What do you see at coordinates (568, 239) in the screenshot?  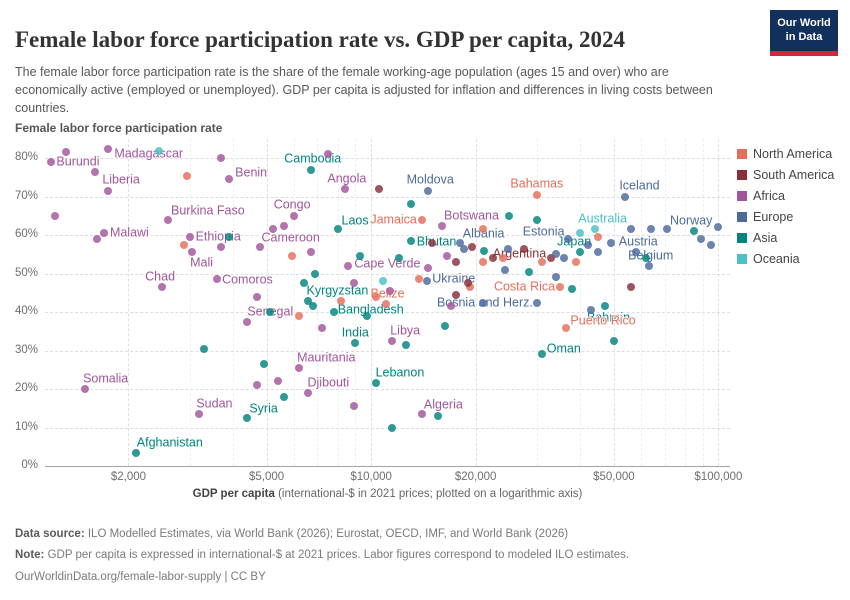 I see `data-point-estonia` at bounding box center [568, 239].